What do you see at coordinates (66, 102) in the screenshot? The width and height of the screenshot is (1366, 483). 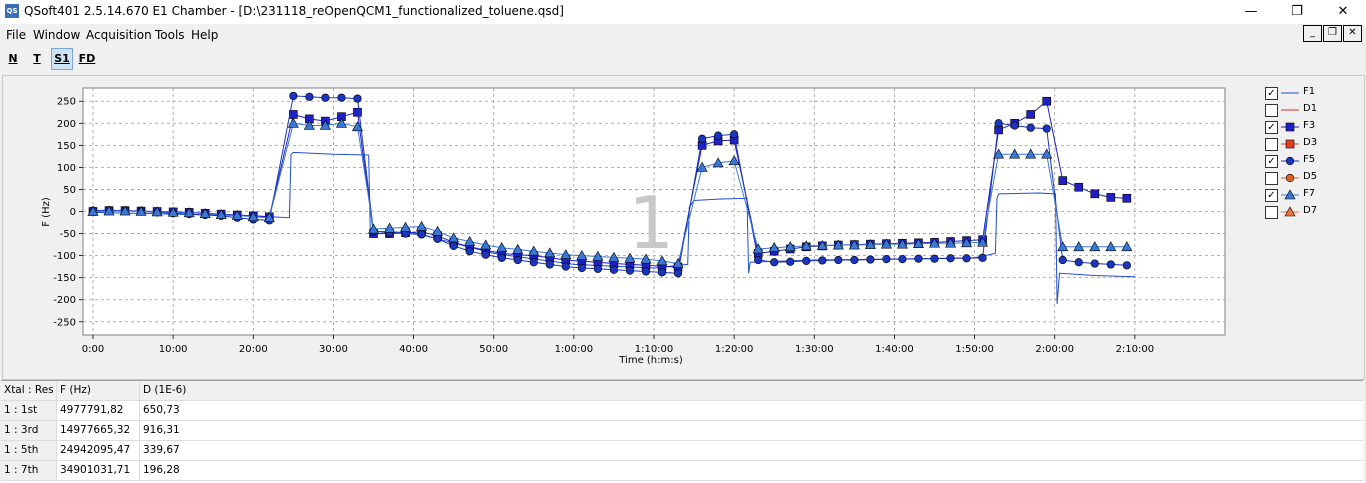 I see `y-tick-label: 250` at bounding box center [66, 102].